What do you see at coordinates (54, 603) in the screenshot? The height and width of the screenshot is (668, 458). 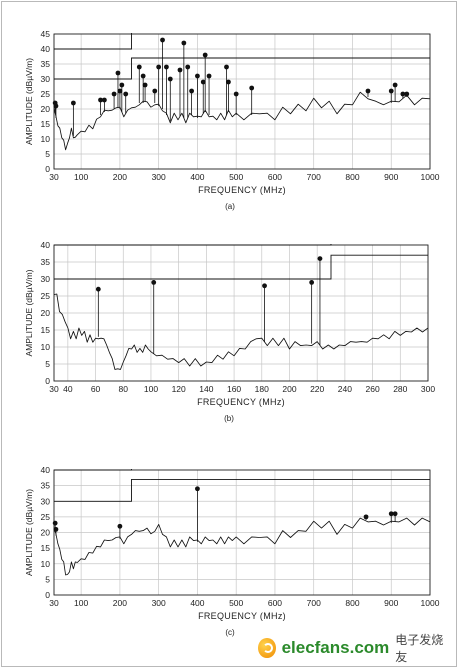 I see `x-tick-label: 30` at bounding box center [54, 603].